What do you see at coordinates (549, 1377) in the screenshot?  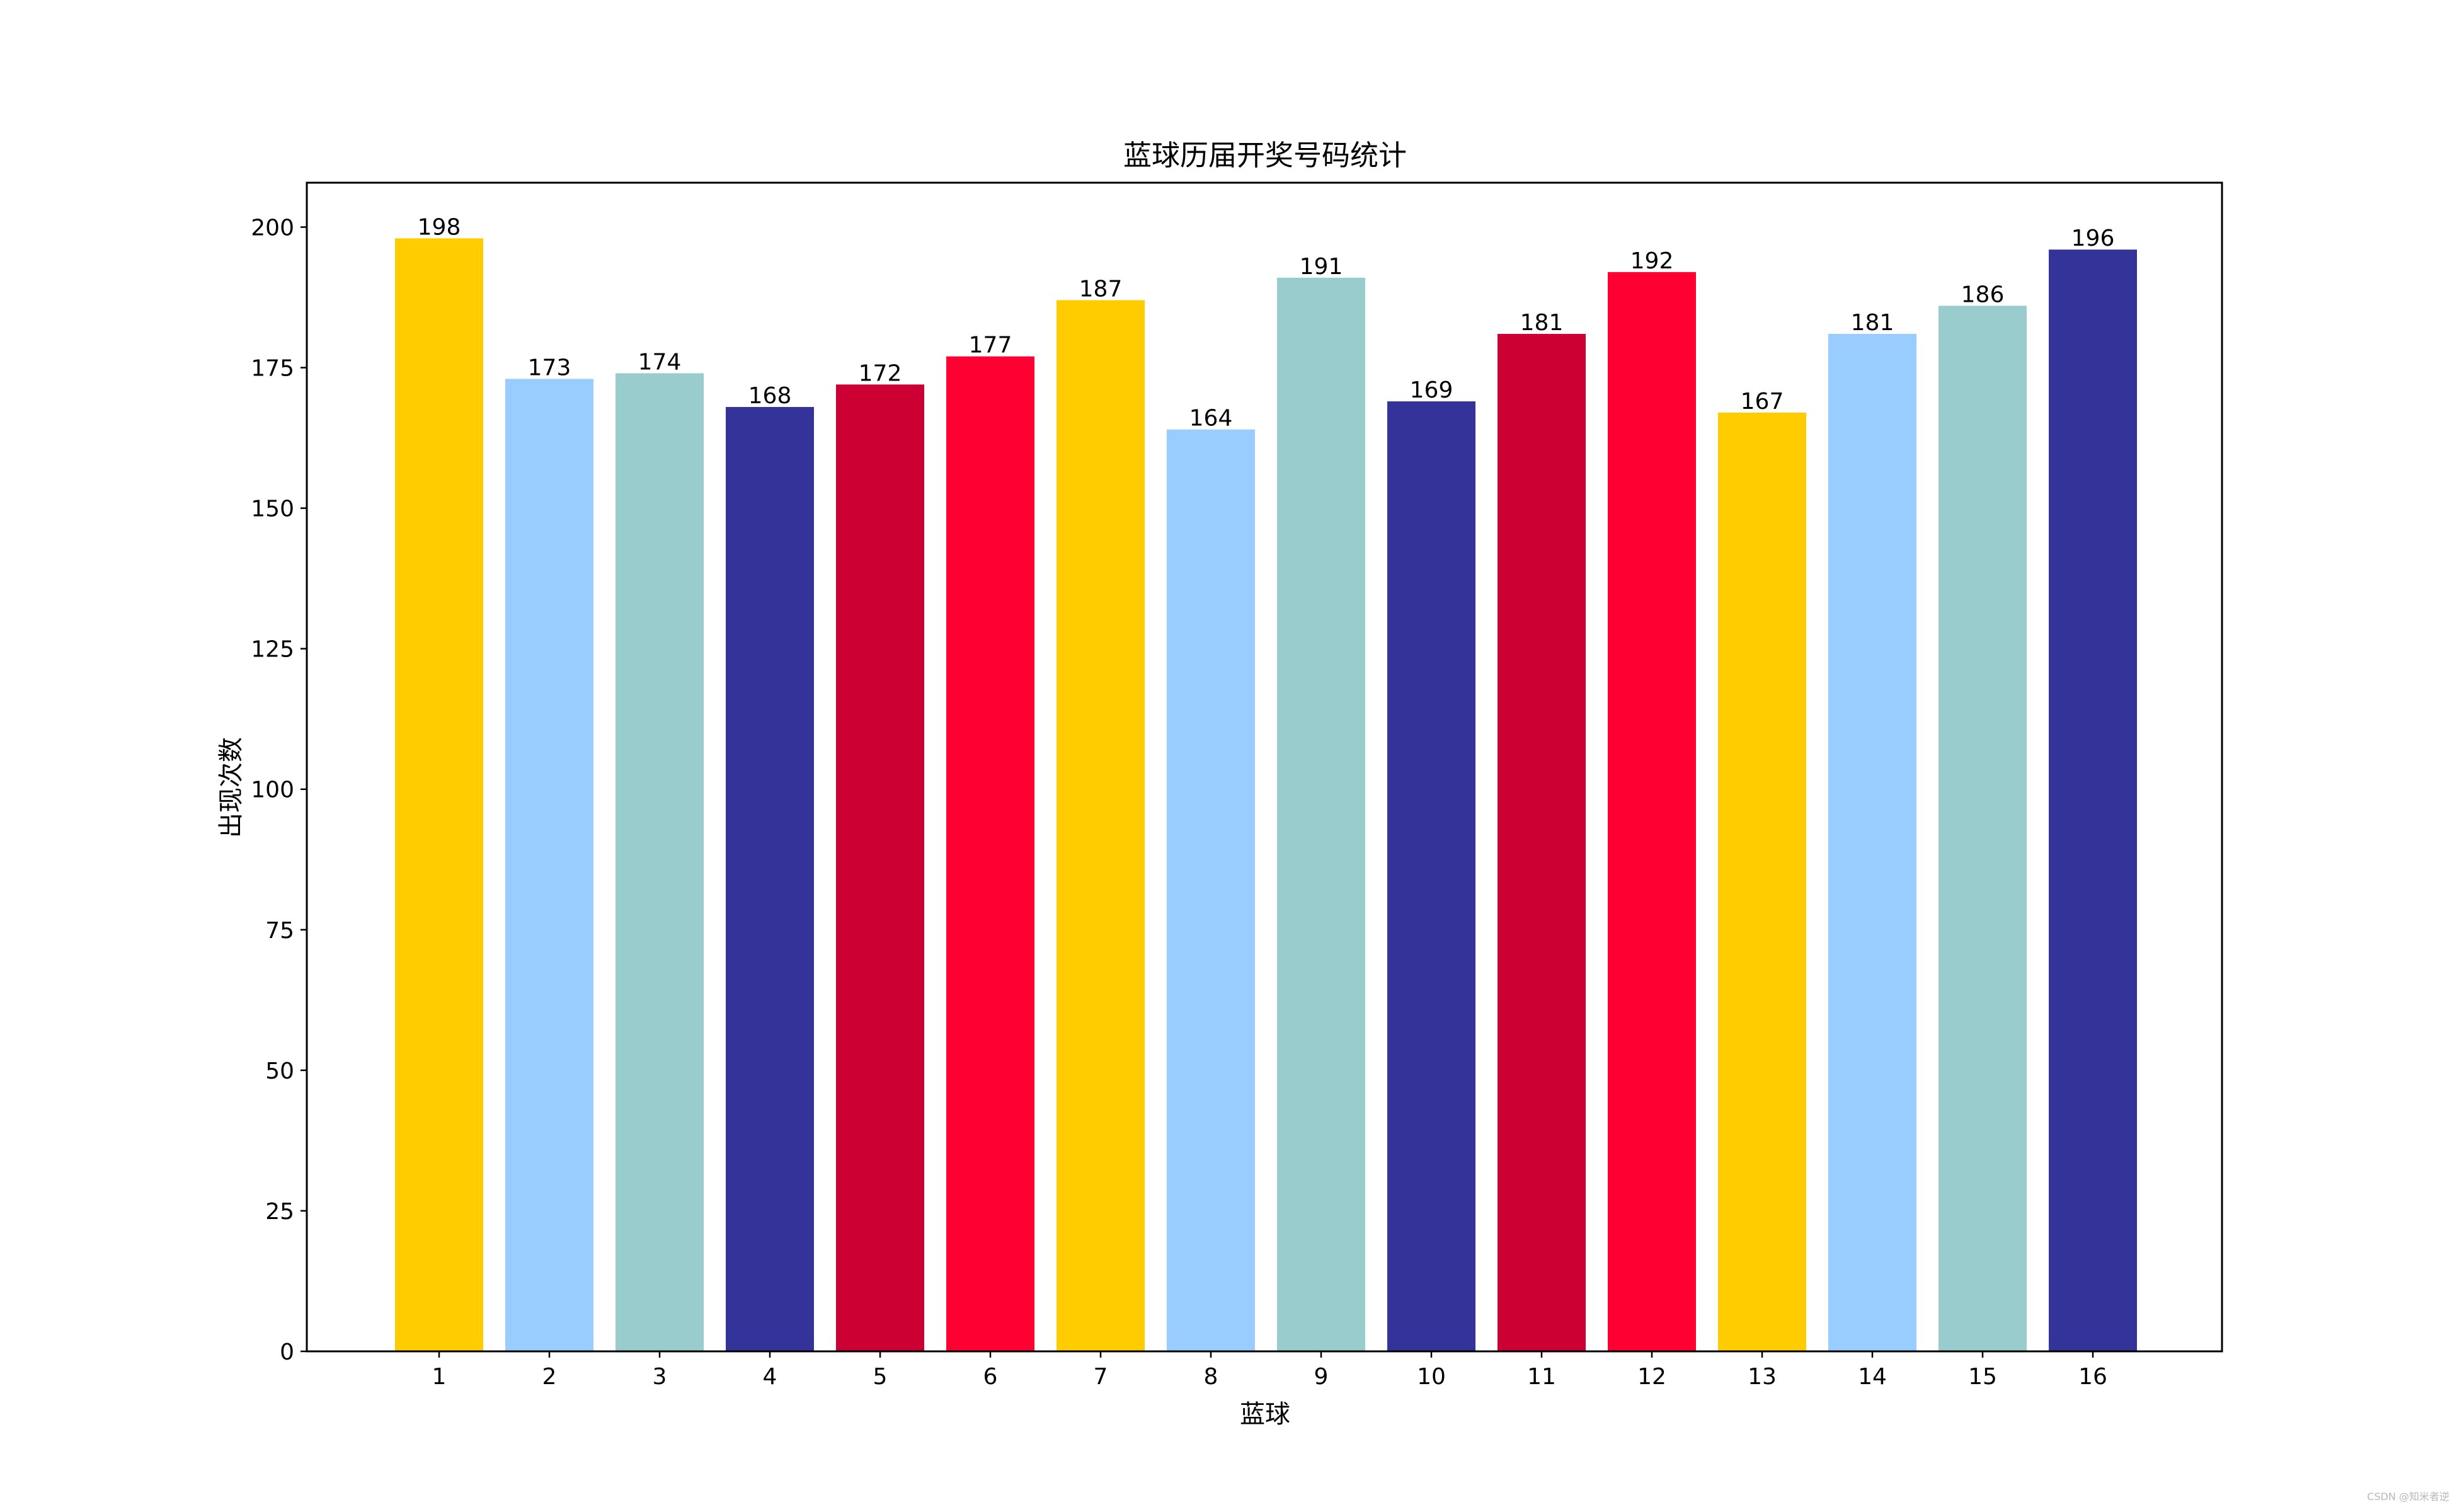 I see `x-tick-label-2: 2` at bounding box center [549, 1377].